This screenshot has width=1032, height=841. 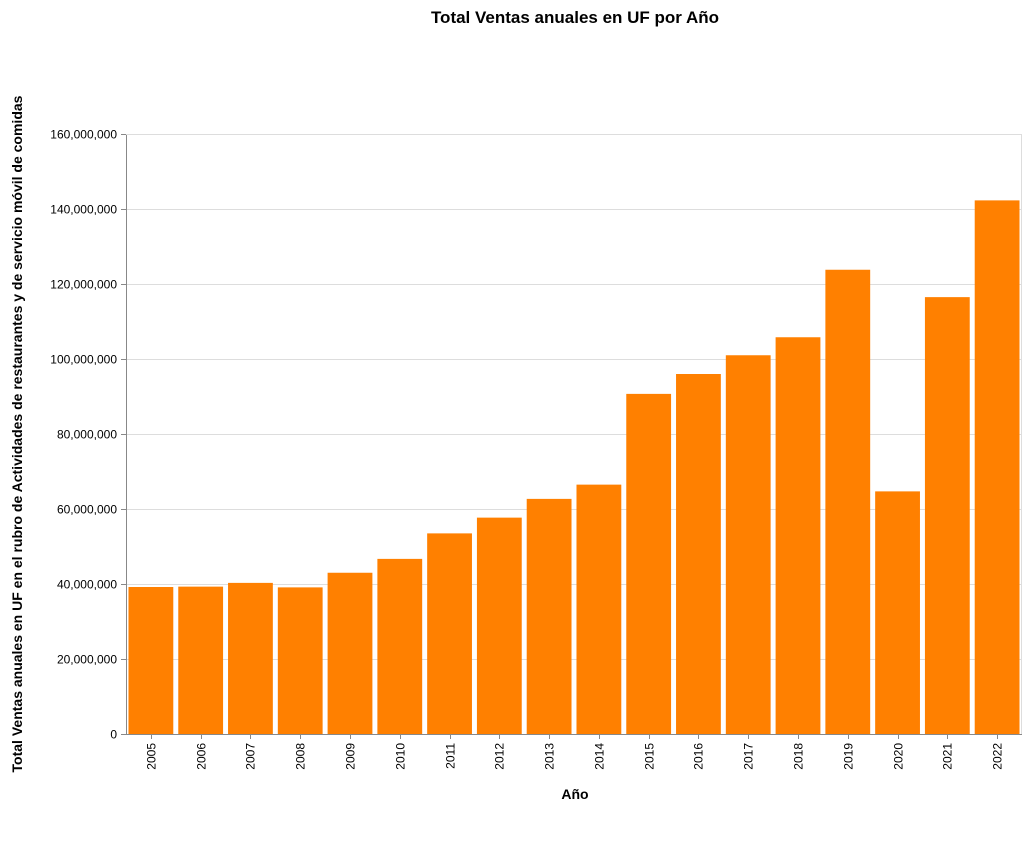 I want to click on x-tick-label: 2005, so click(x=152, y=756).